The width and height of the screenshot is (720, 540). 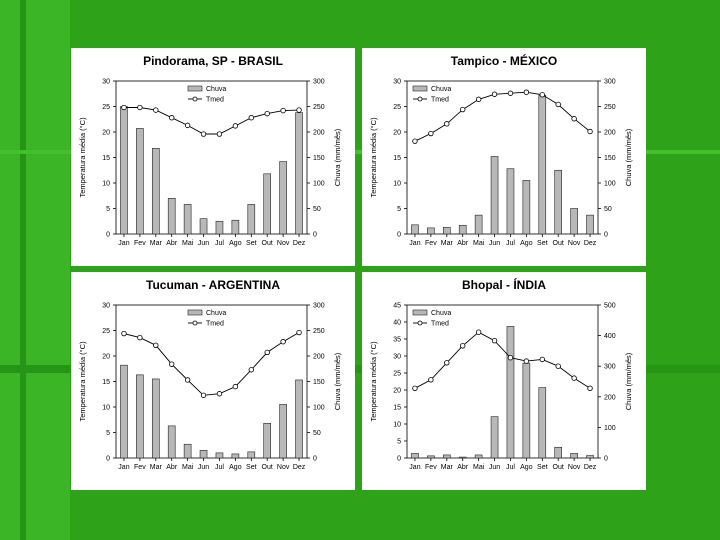 I want to click on x-tick-label: Nov, so click(x=574, y=243).